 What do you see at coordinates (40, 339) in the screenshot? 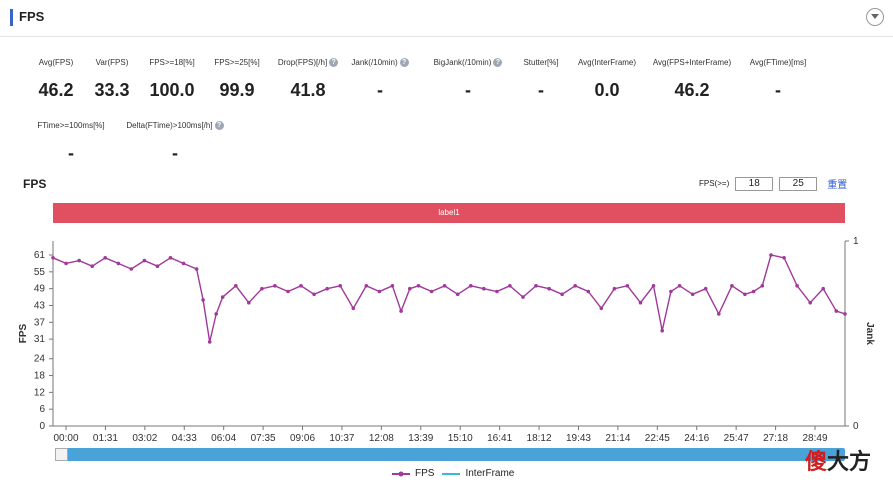
I see `y-tick-label: 31` at bounding box center [40, 339].